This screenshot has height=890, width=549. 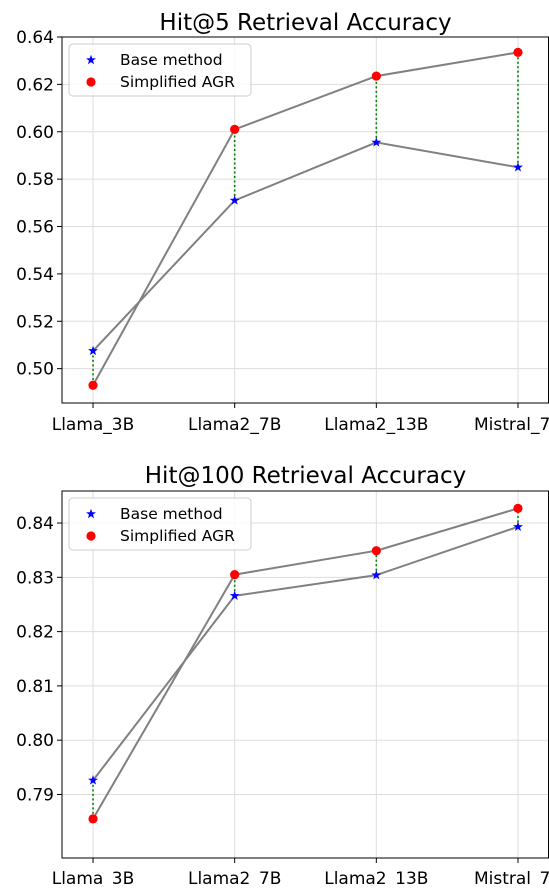 What do you see at coordinates (35, 180) in the screenshot?
I see `y-tick-label: 0.58` at bounding box center [35, 180].